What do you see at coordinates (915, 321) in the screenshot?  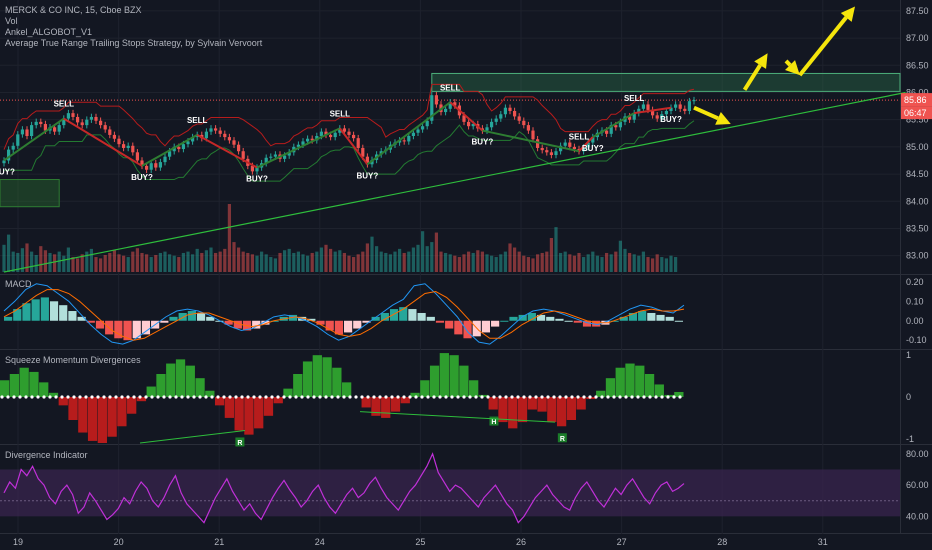 I see `macd-tick-label: 0.00` at bounding box center [915, 321].